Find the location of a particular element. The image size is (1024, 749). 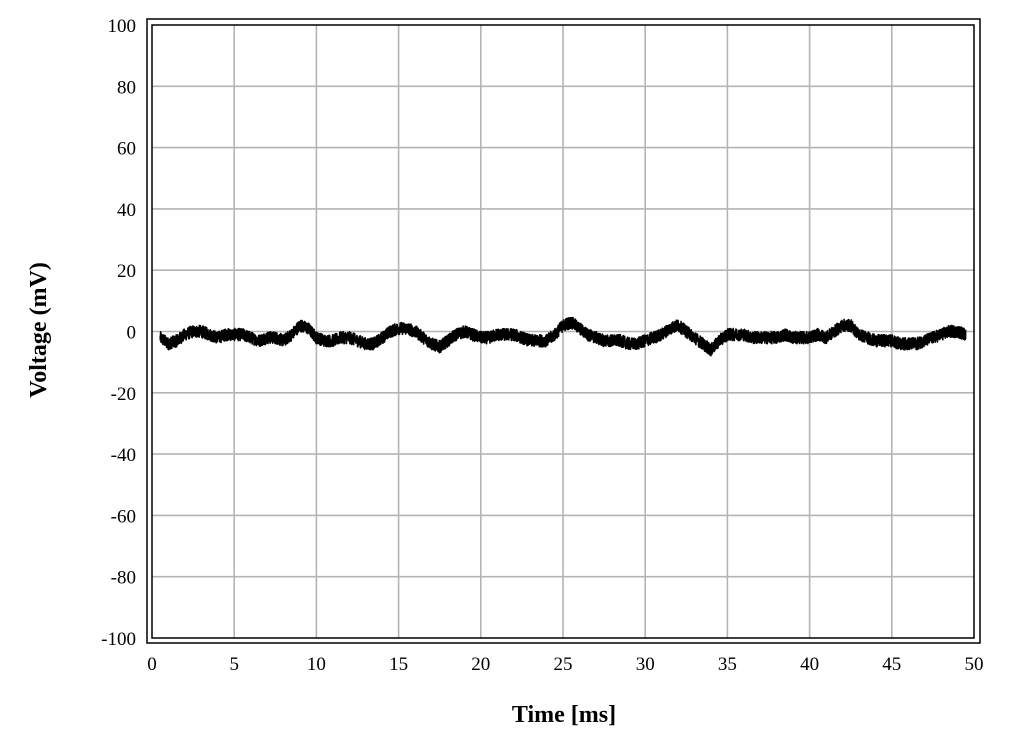

voltage-trace is located at coordinates (563, 336).